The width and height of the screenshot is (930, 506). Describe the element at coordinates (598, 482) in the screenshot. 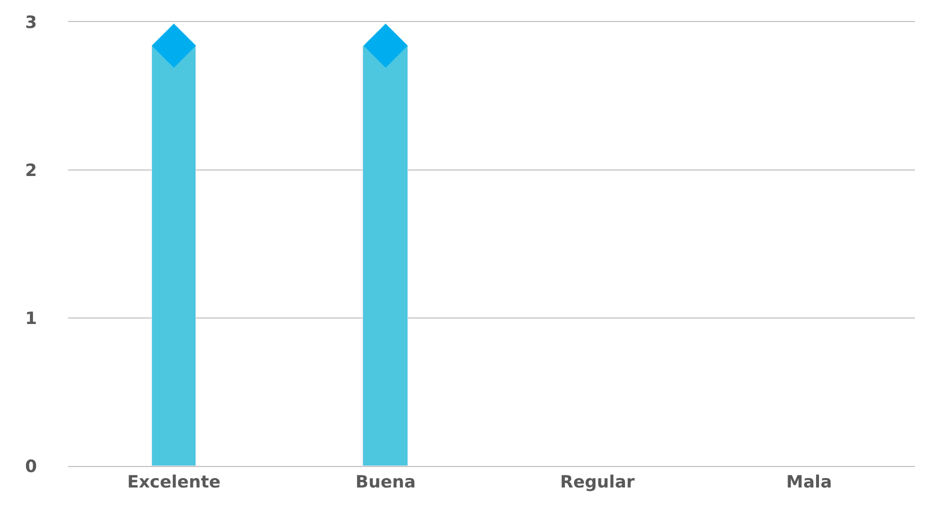

I see `x-tick-label: Regular` at that location.